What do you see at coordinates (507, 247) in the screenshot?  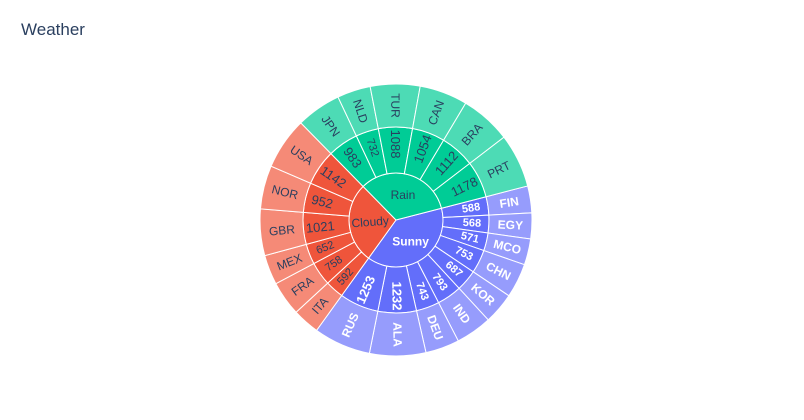 I see `country-label-mco: MCO` at bounding box center [507, 247].